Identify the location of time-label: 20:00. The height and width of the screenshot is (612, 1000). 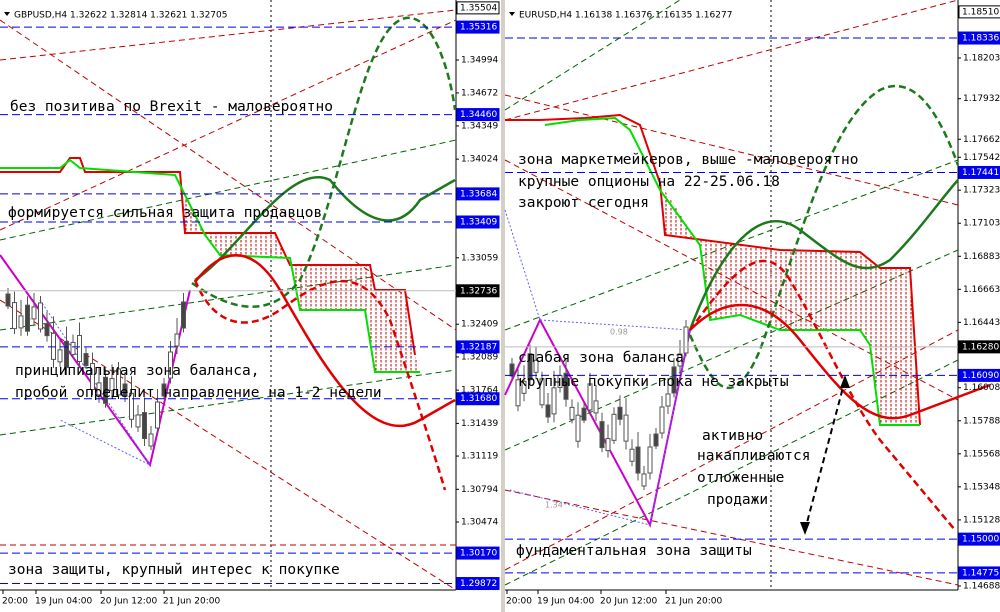
(15, 602).